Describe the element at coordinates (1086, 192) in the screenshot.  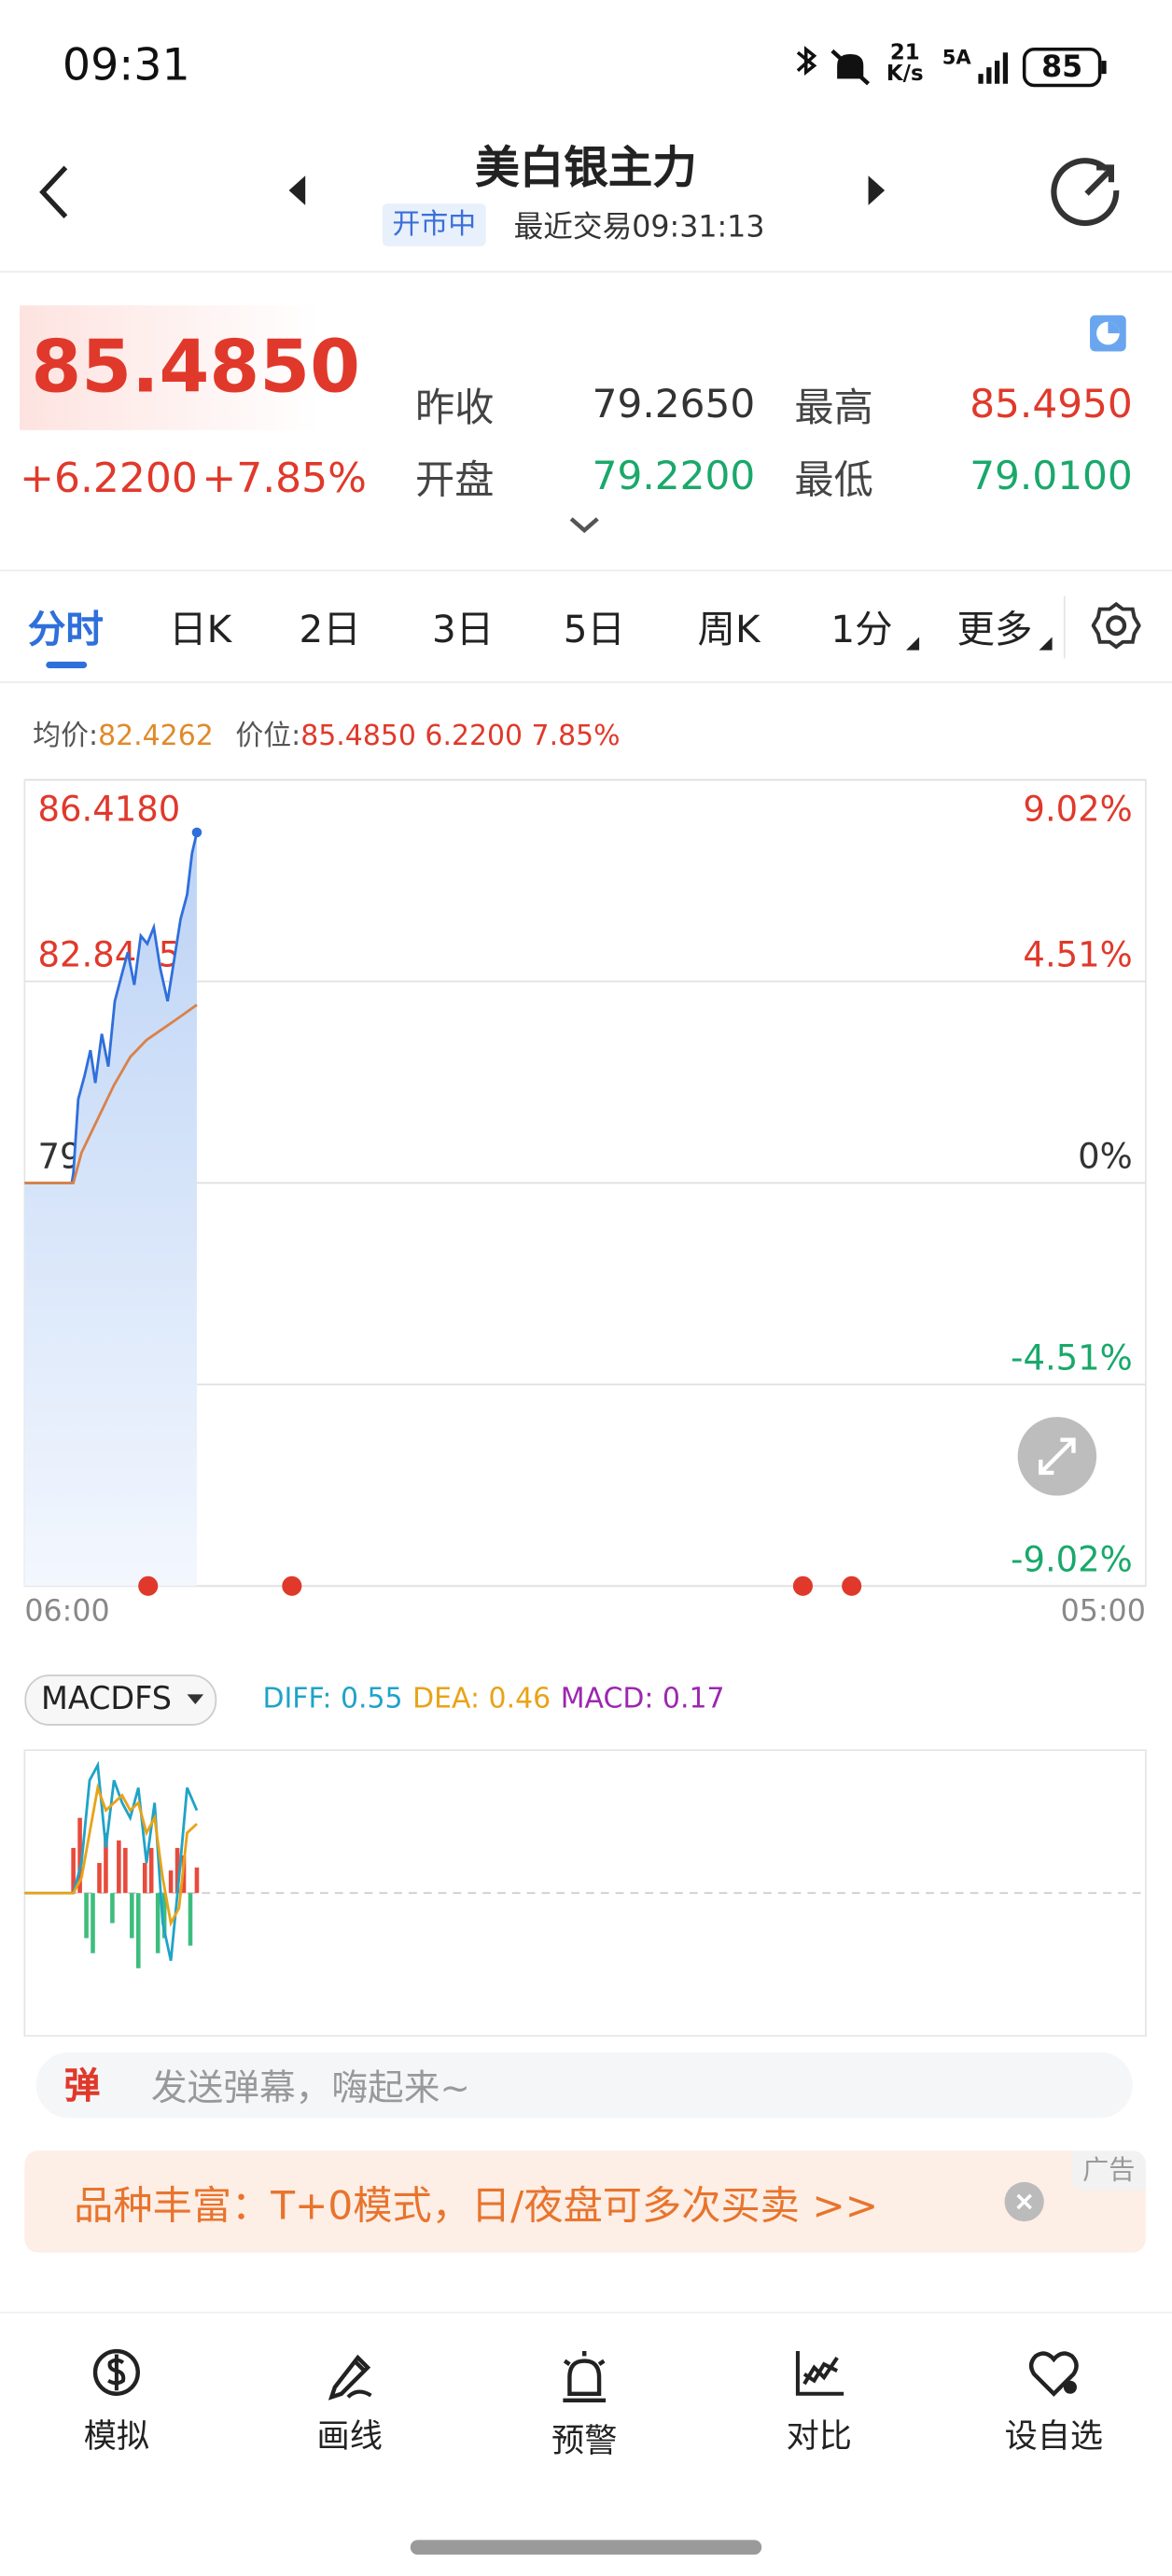
I see `refresh-button` at that location.